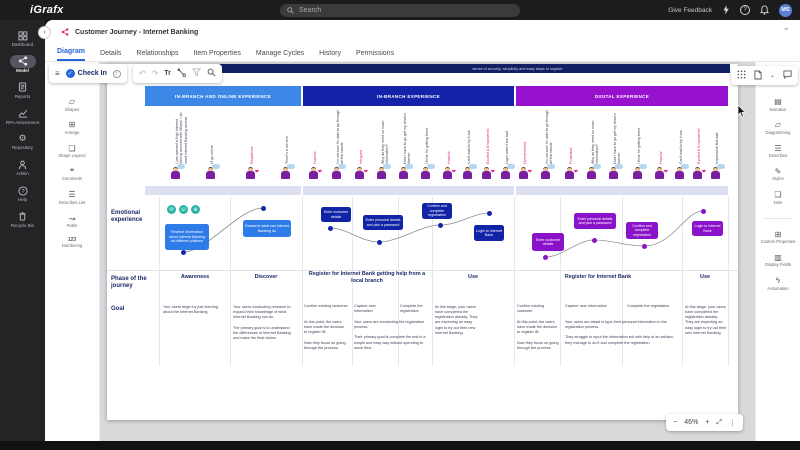 Image resolution: width=800 pixels, height=450 pixels. Describe the element at coordinates (195, 209) in the screenshot. I see `channel-web-icon: ⊕` at that location.